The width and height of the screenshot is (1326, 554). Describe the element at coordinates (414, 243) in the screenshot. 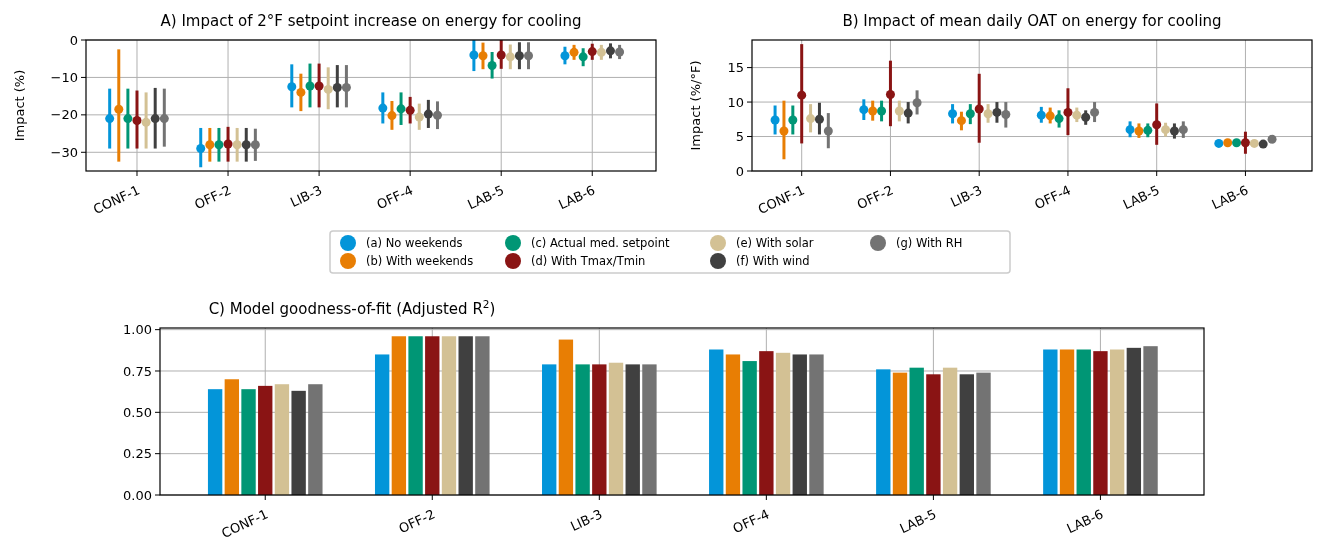

I see `legend-label: (a) No weekends` at that location.